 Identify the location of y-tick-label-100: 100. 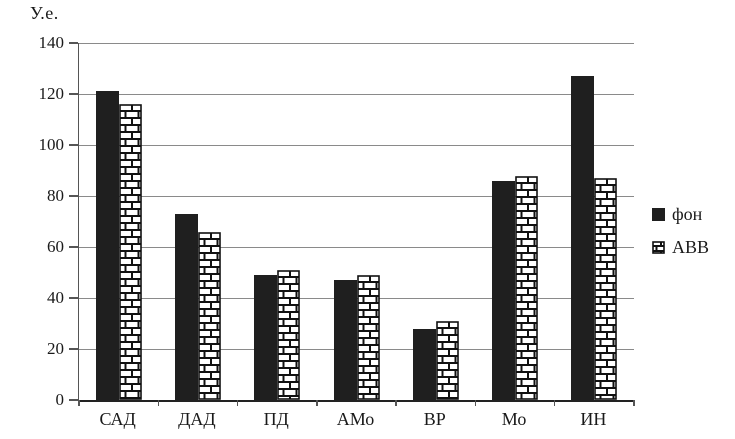
(51, 144).